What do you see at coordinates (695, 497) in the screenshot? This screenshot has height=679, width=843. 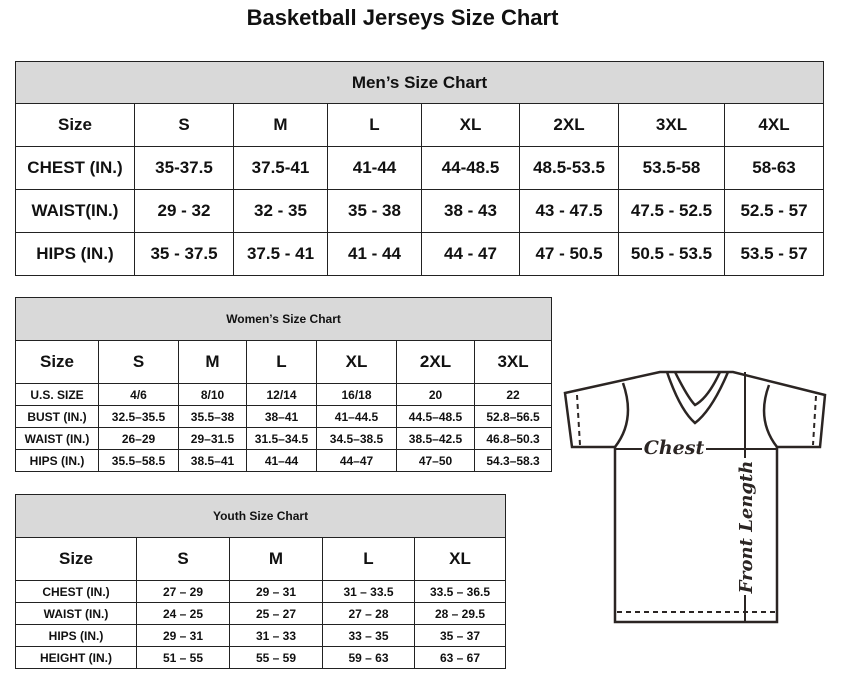 I see `jersey-outline` at bounding box center [695, 497].